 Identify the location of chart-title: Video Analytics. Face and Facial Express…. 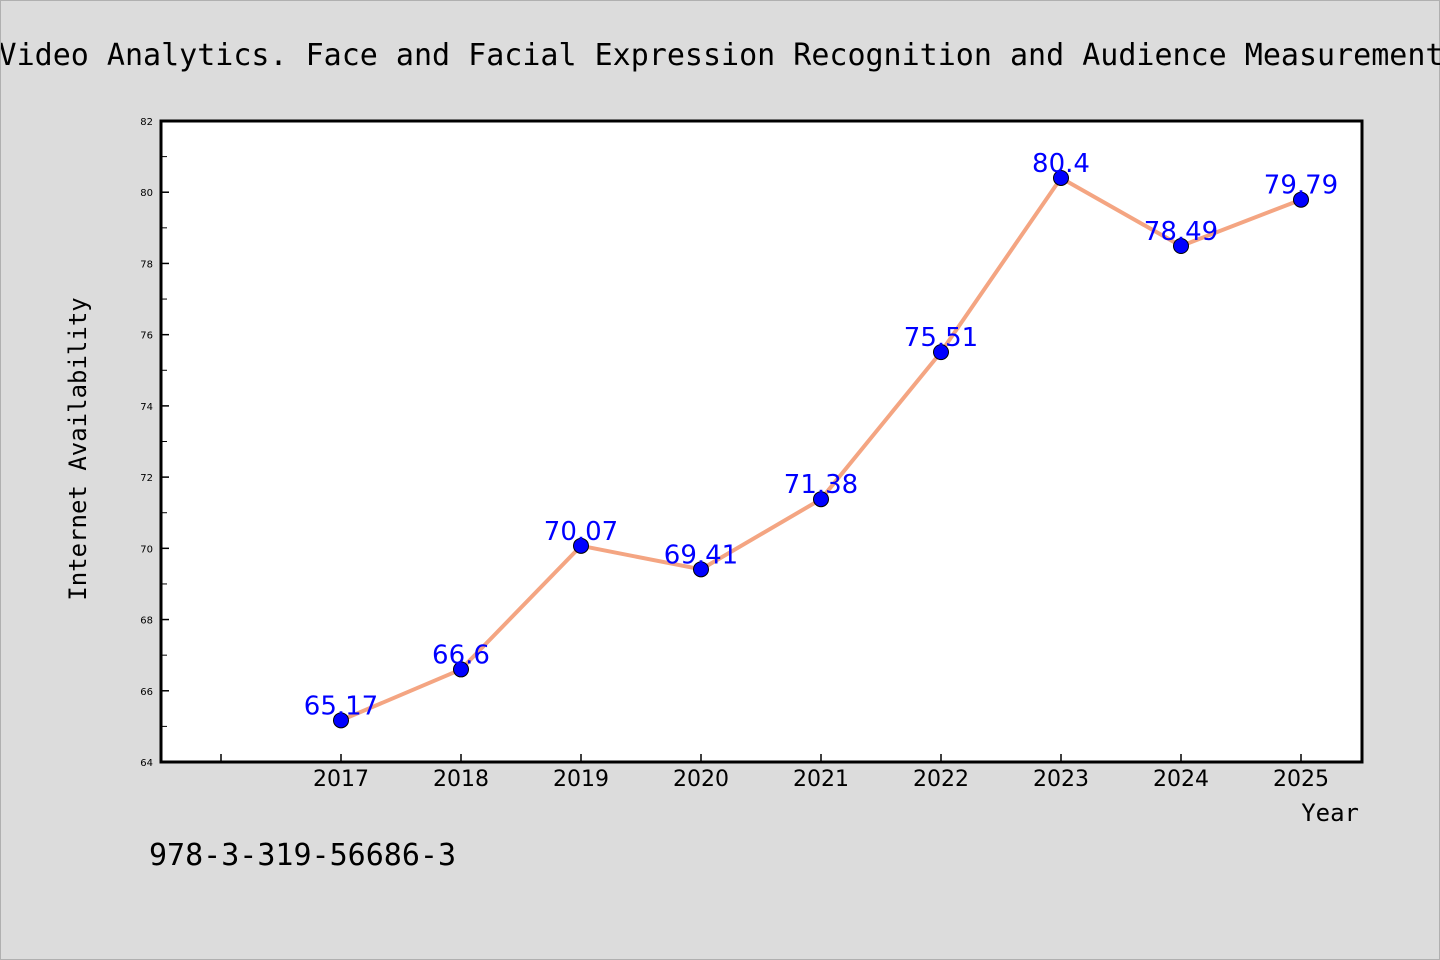
(720, 55).